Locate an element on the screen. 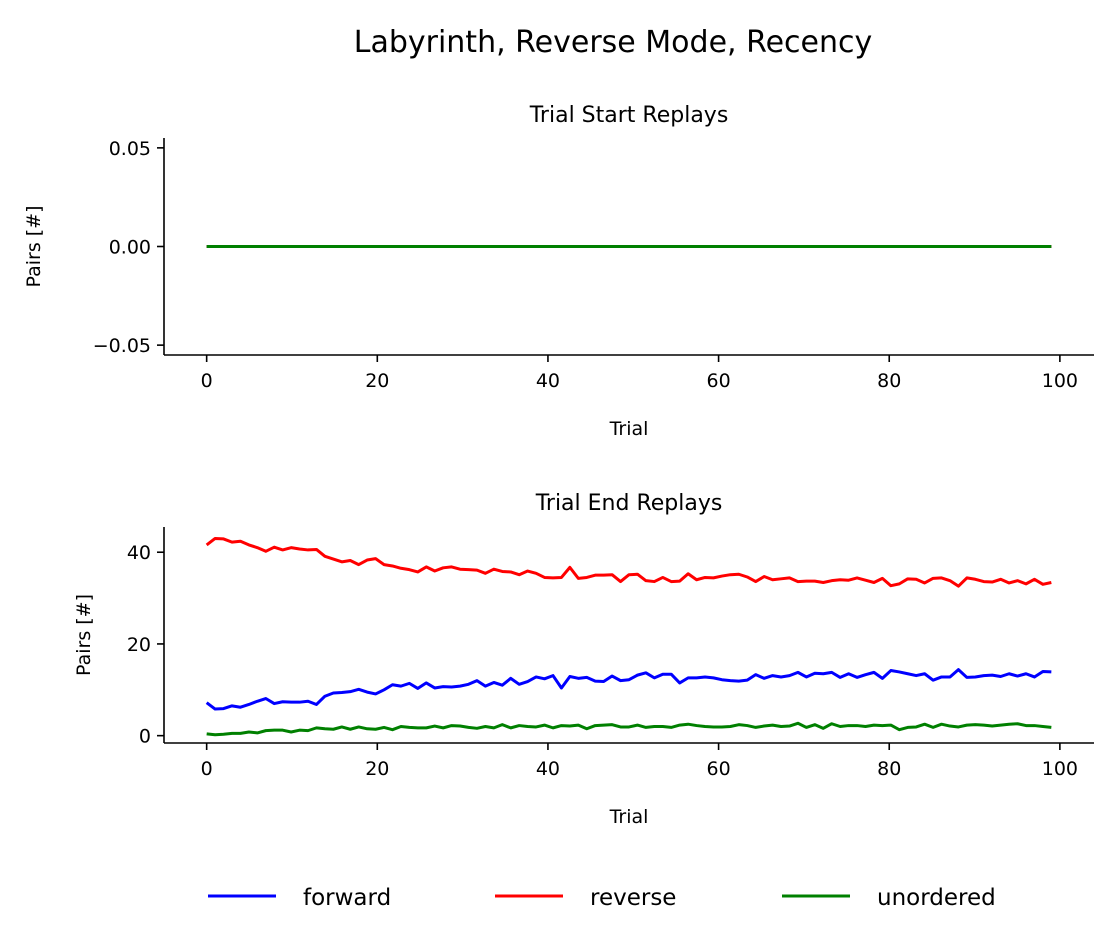 The height and width of the screenshot is (948, 1113). y-tick-label: 0.05 is located at coordinates (130, 149).